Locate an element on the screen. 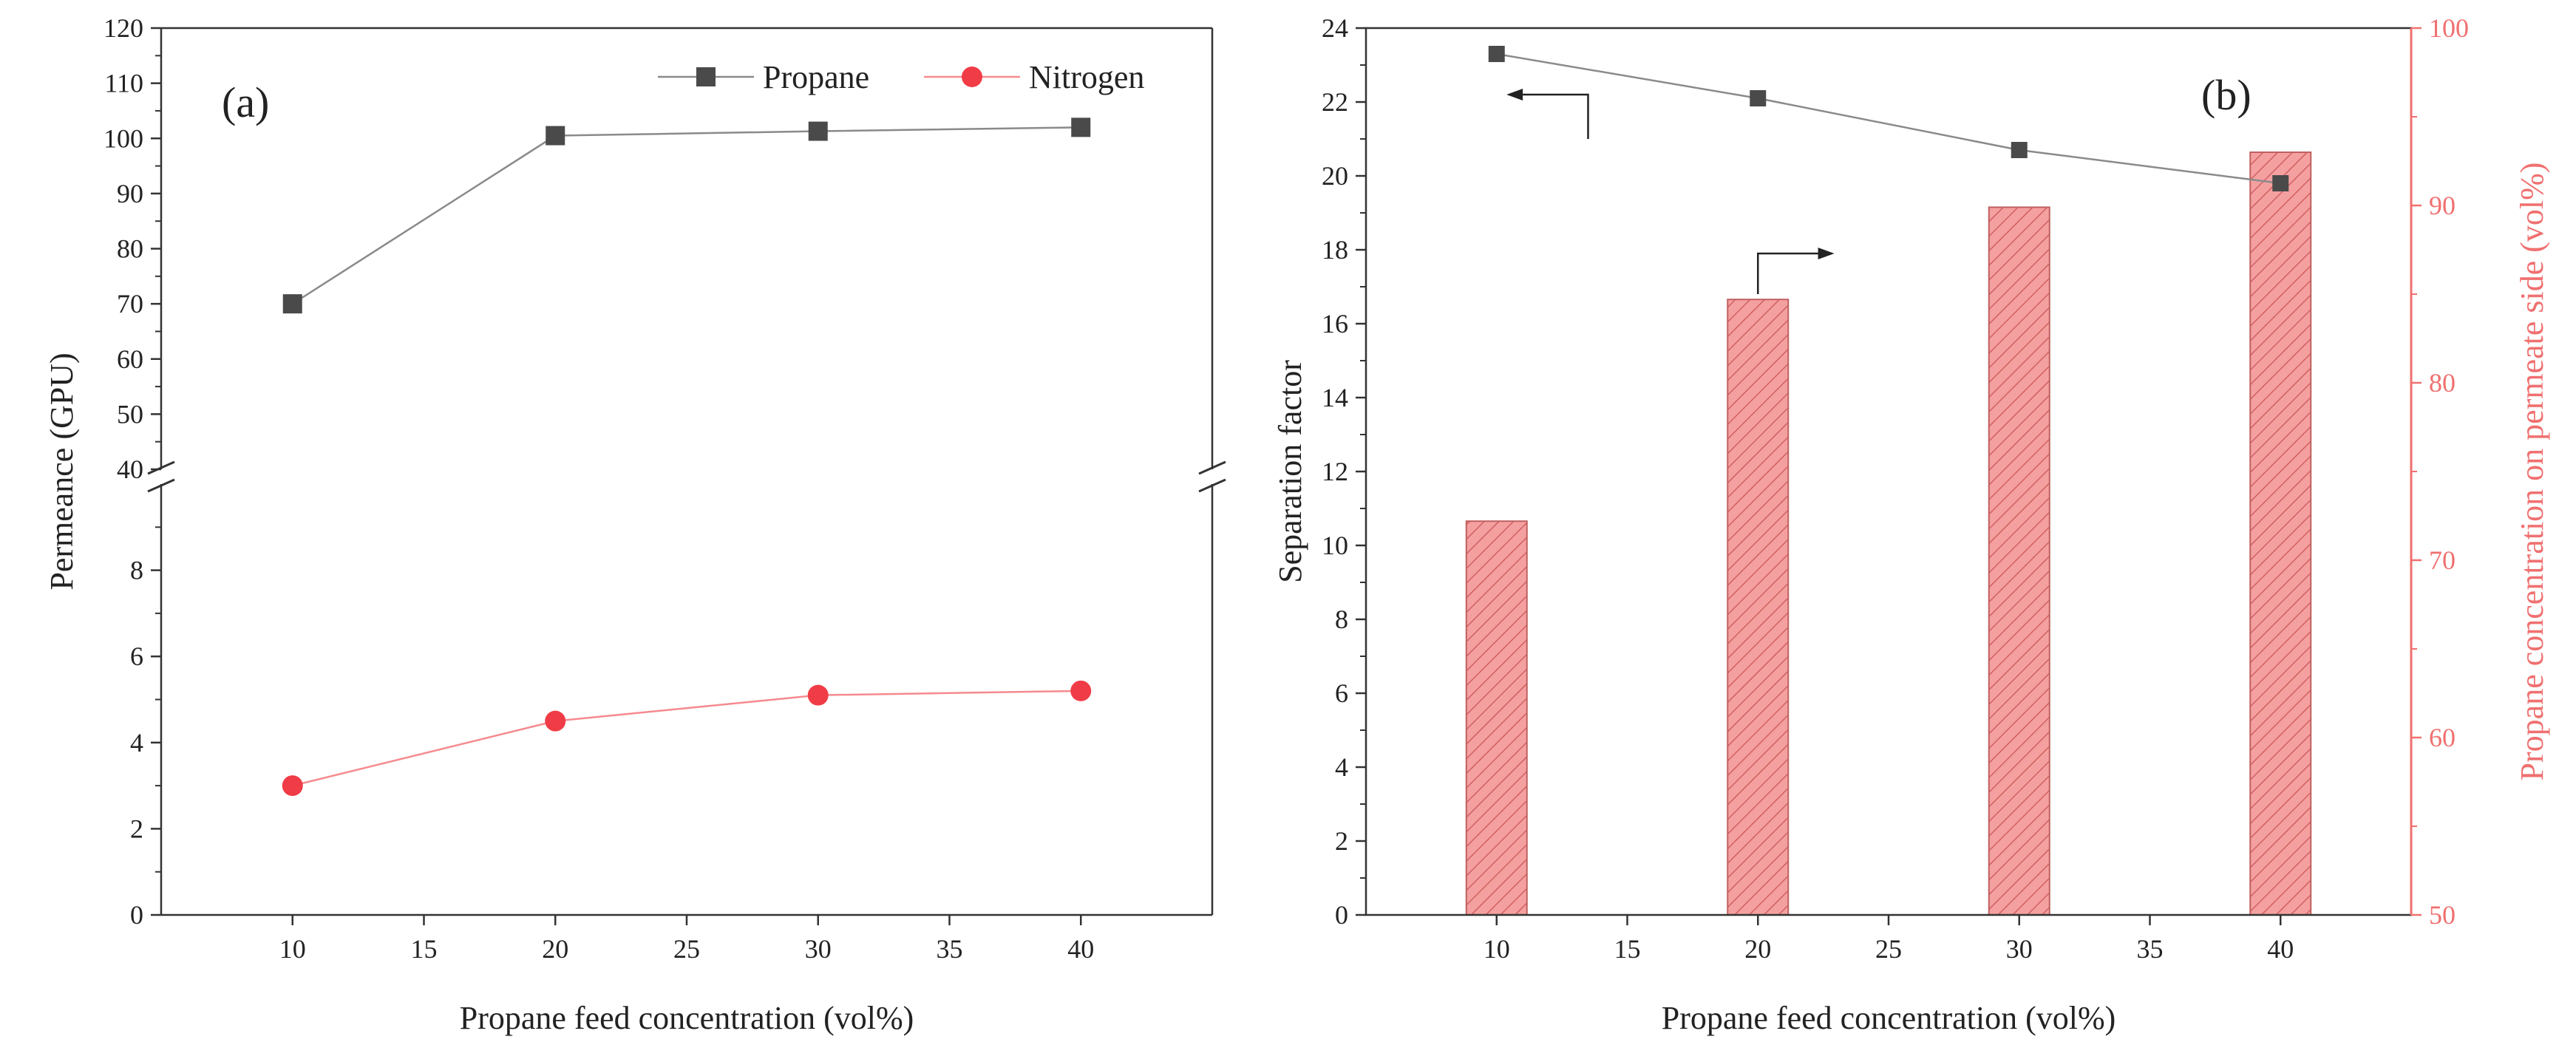 The width and height of the screenshot is (2576, 1062). nitrogen-series-line is located at coordinates (686, 738).